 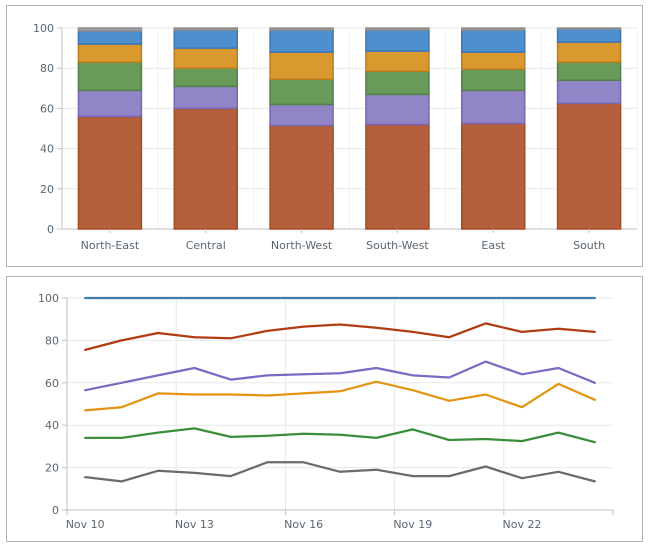 I want to click on x-axis-category-label: South-West, so click(x=397, y=245).